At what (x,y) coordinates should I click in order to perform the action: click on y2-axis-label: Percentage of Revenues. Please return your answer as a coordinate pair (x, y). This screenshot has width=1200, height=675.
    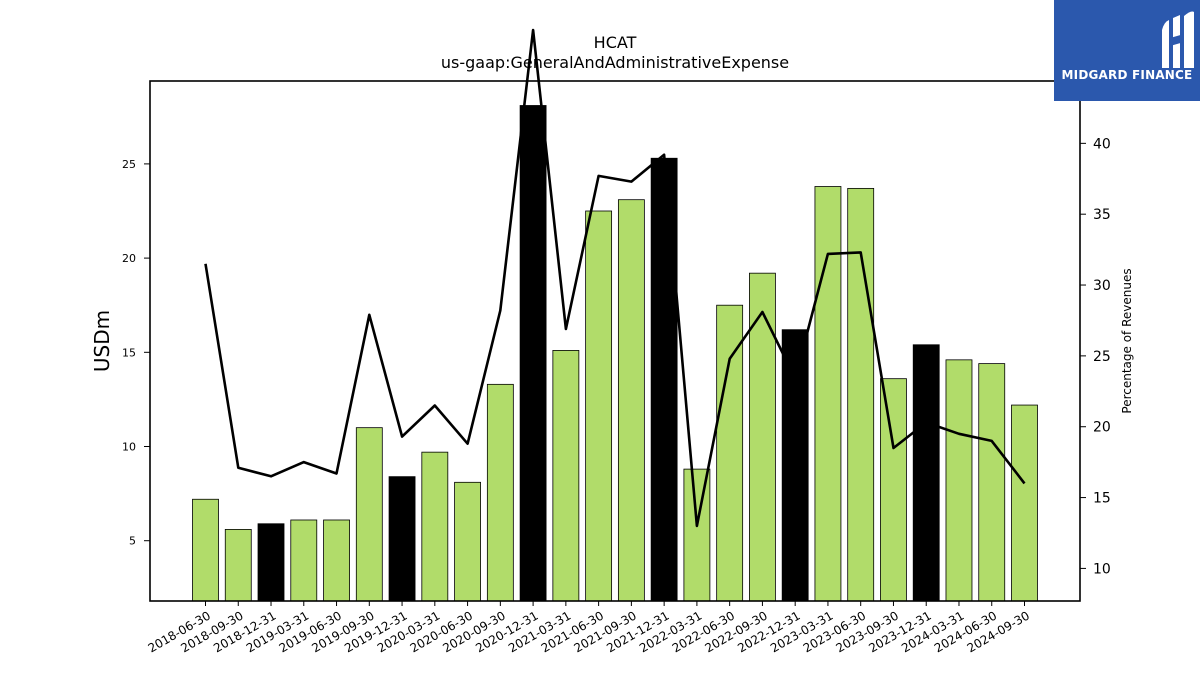
    Looking at the image, I should click on (1127, 340).